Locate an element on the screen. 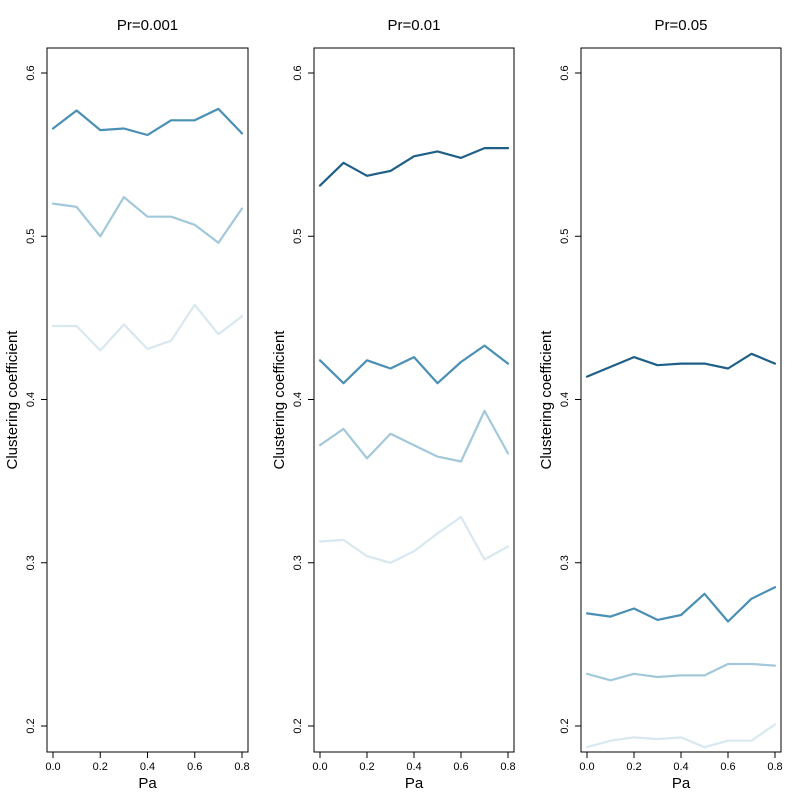 This screenshot has width=800, height=800. panel-title: Pr=0.001 is located at coordinates (147, 25).